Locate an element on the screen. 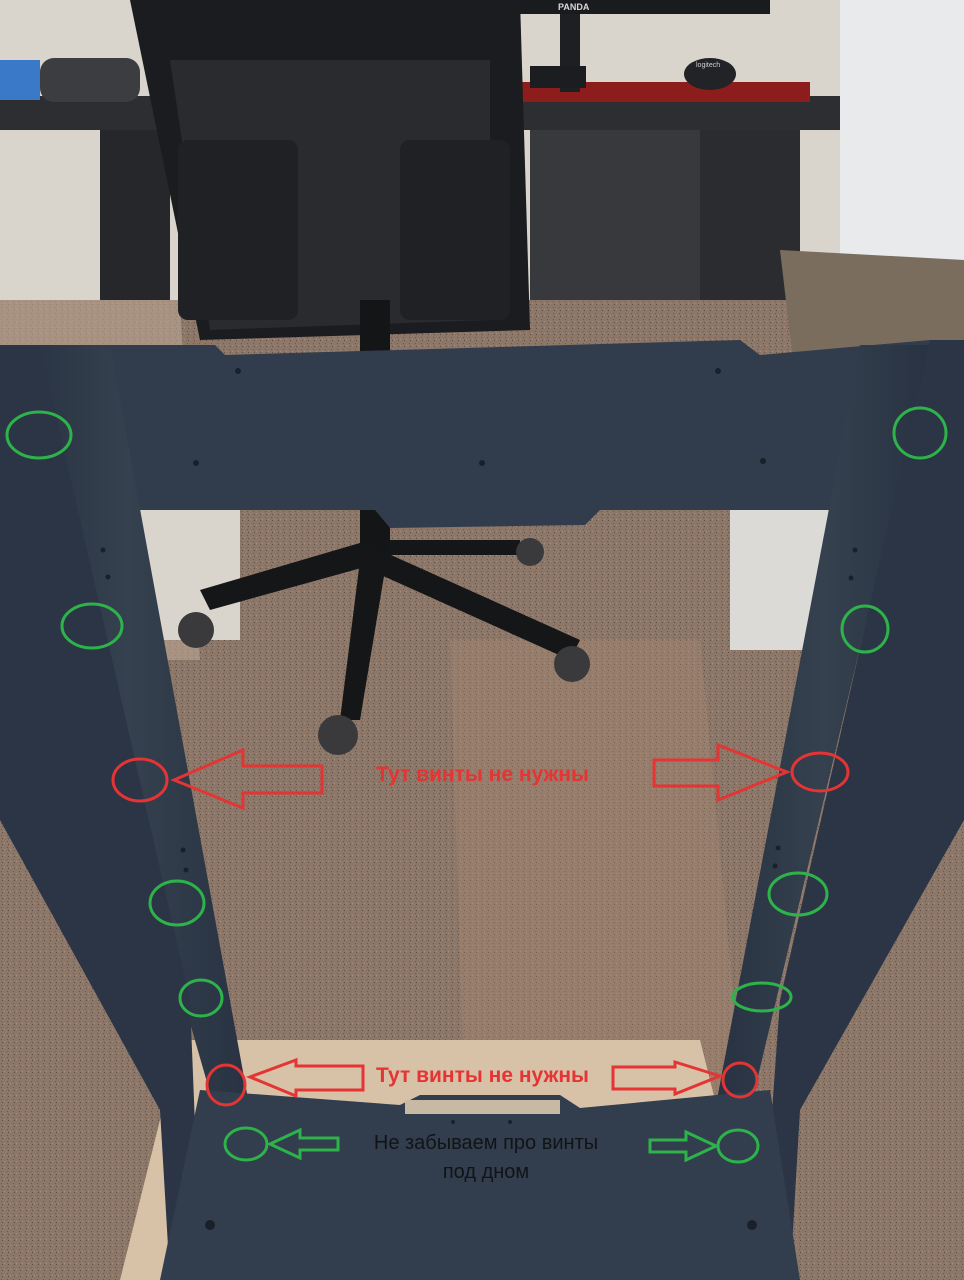 This screenshot has height=1280, width=964. keyboard is located at coordinates (558, 77).